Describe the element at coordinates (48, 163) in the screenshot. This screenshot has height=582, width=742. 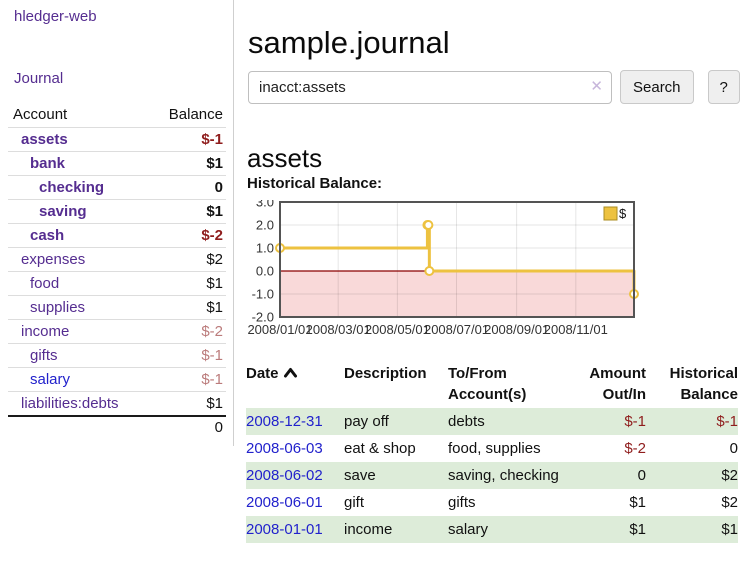
I see `sidebar-account-link: bank` at that location.